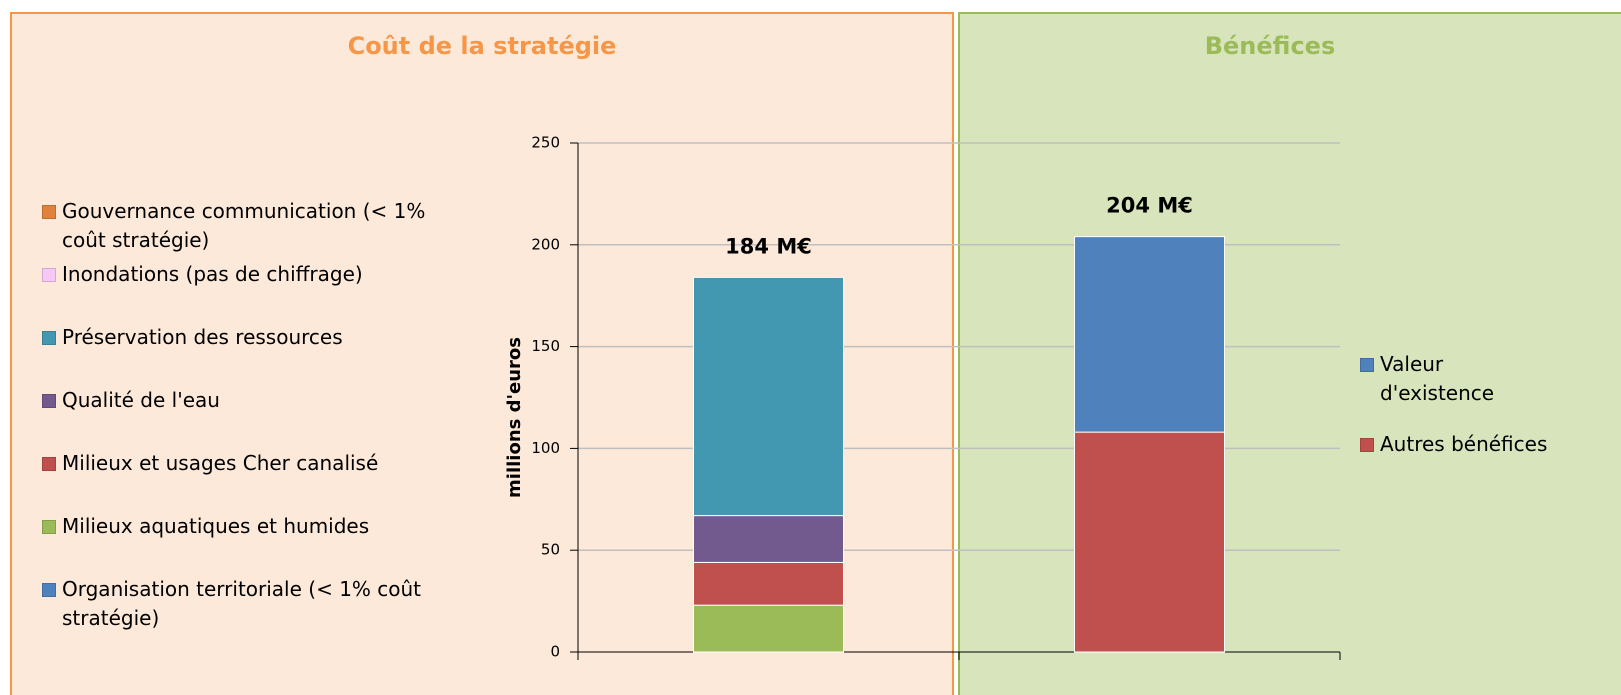 The image size is (1621, 695). Describe the element at coordinates (1270, 46) in the screenshot. I see `panel-title: Bénéfices` at that location.